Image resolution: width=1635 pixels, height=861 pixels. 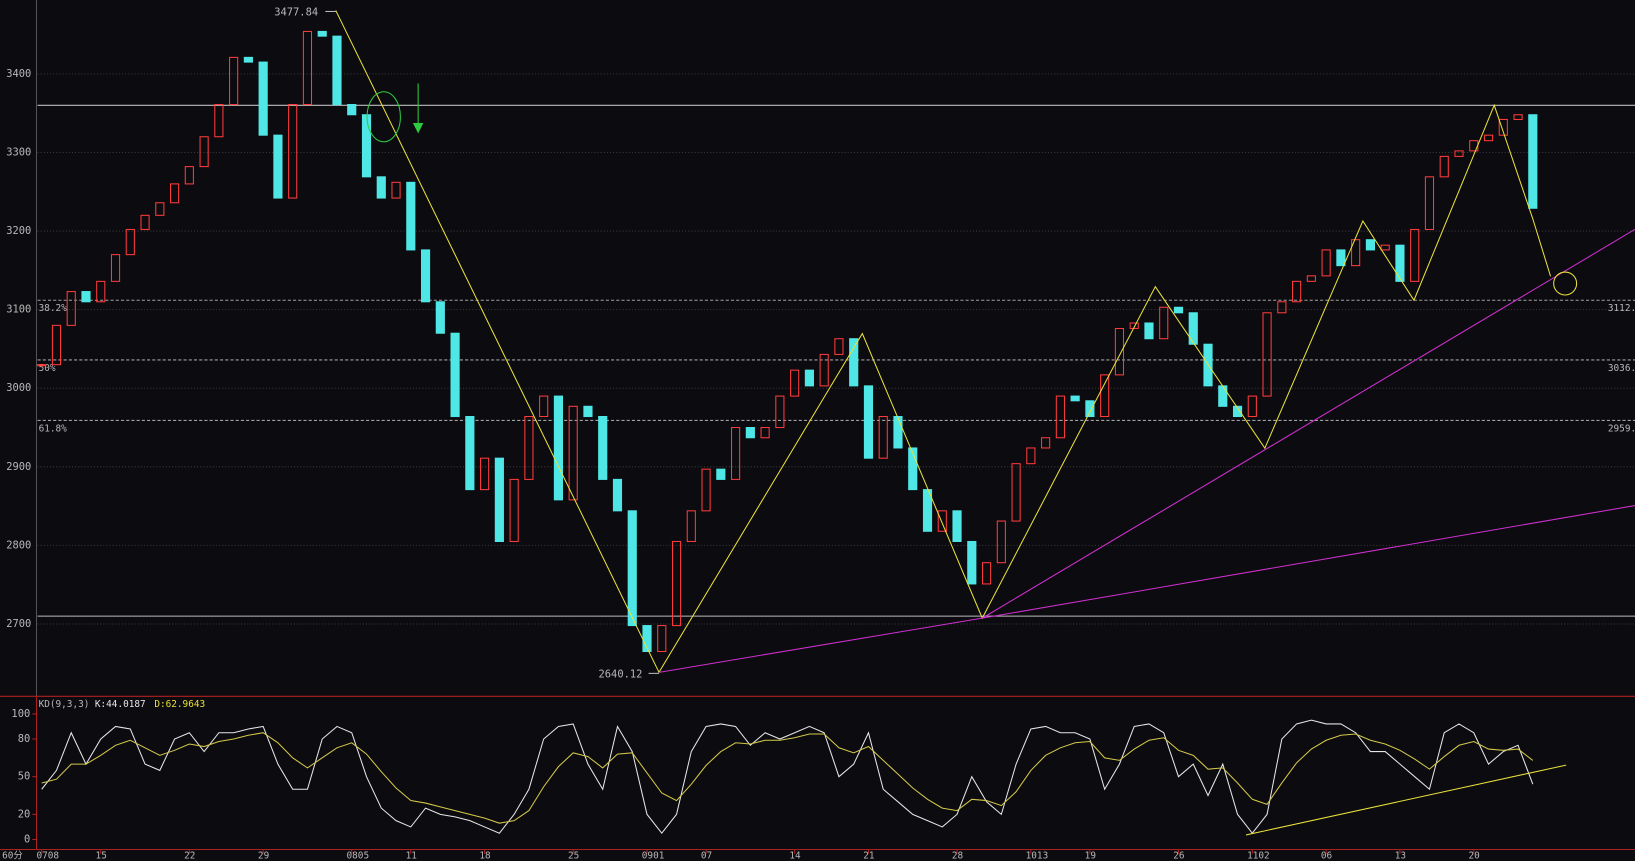 I want to click on y-tick-label: 3100, so click(x=18, y=310).